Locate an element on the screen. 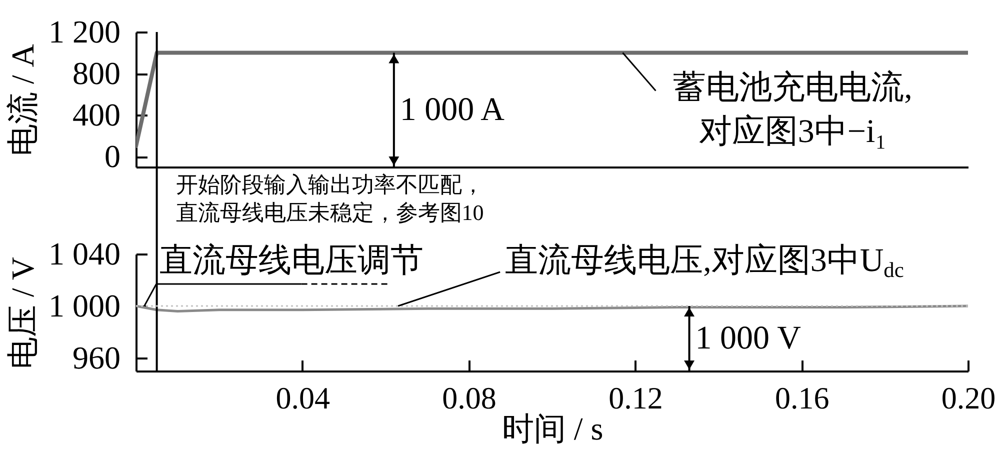 The width and height of the screenshot is (1000, 458). x-tick-label: 0.08 is located at coordinates (469, 398).